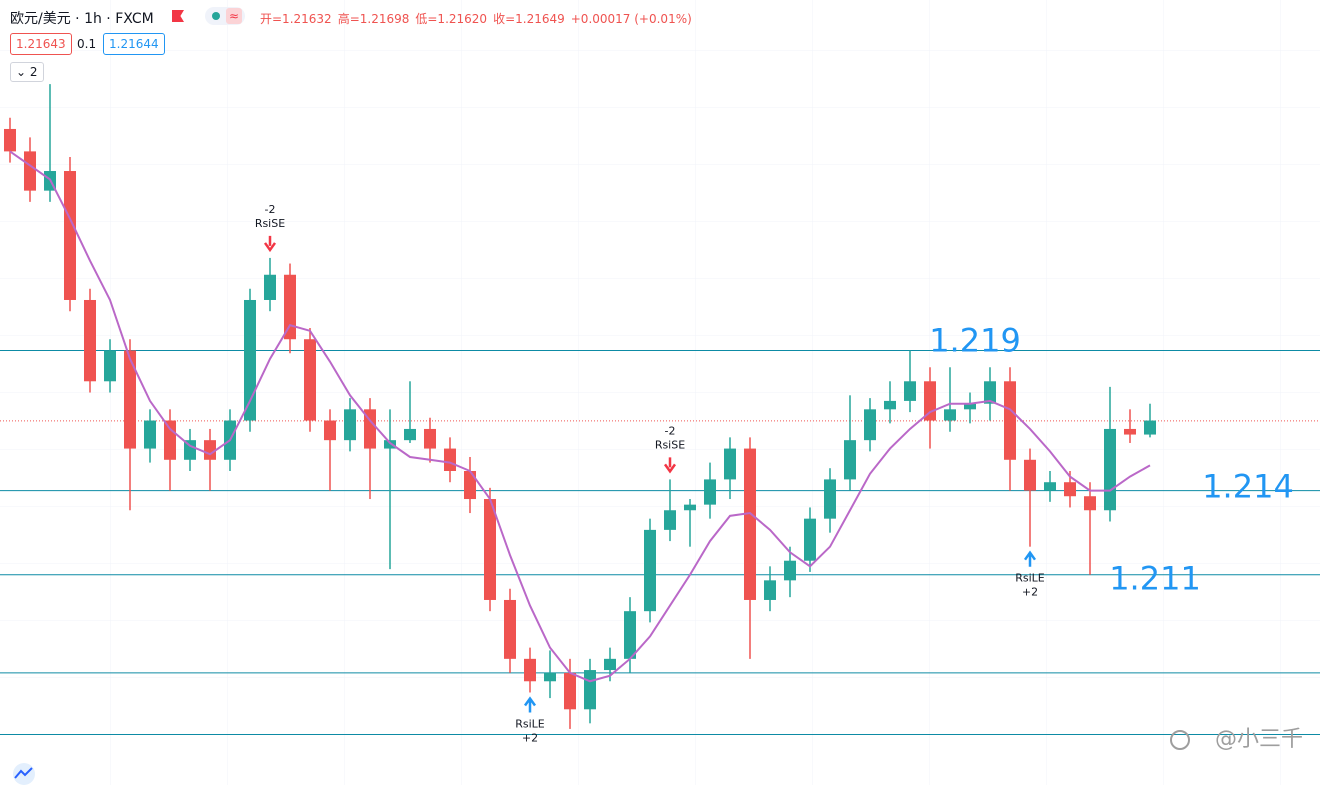  What do you see at coordinates (631, 19) in the screenshot?
I see `change: +0.00017 (+0.01%)` at bounding box center [631, 19].